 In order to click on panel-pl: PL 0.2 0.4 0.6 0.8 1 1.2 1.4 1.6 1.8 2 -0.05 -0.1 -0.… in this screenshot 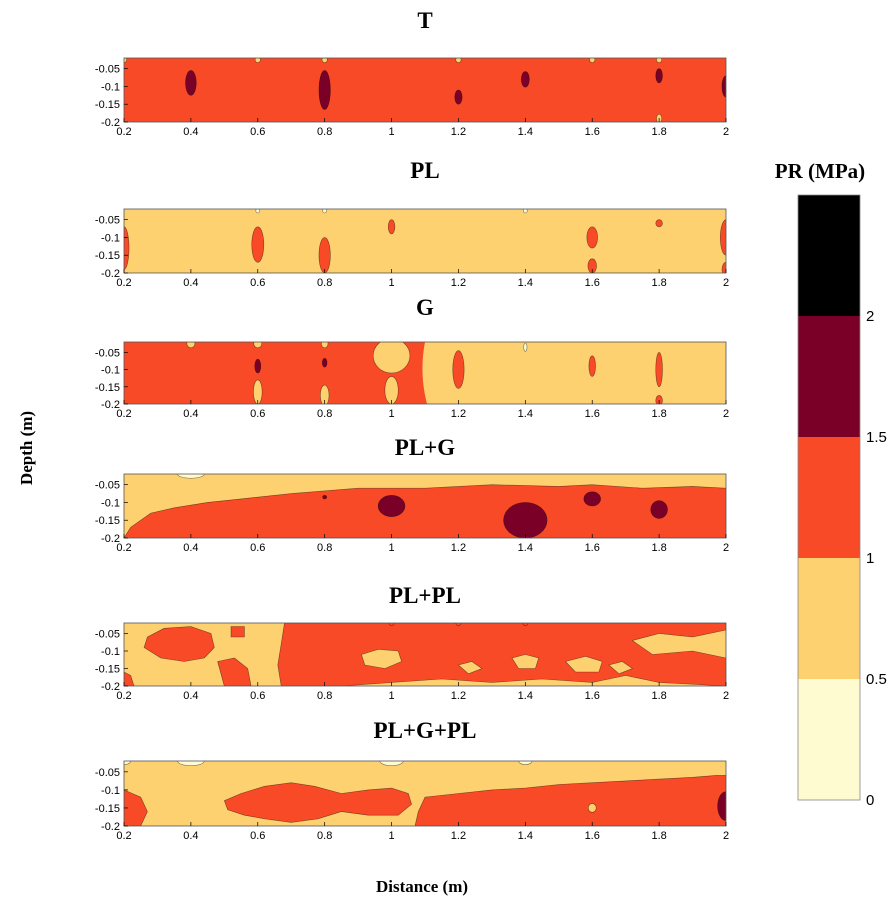, I will do `click(412, 223)`.